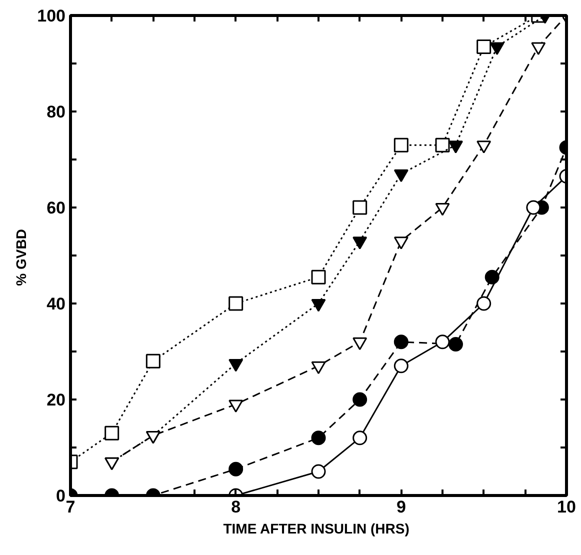  Describe the element at coordinates (61, 496) in the screenshot. I see `y-tick-label: 0` at that location.